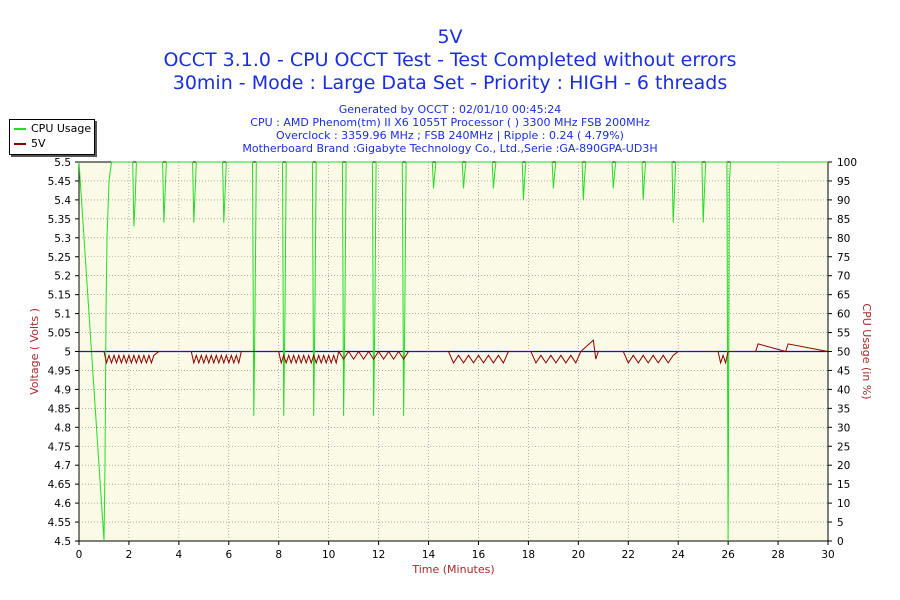  What do you see at coordinates (328, 555) in the screenshot?
I see `x-tick-label: 10` at bounding box center [328, 555].